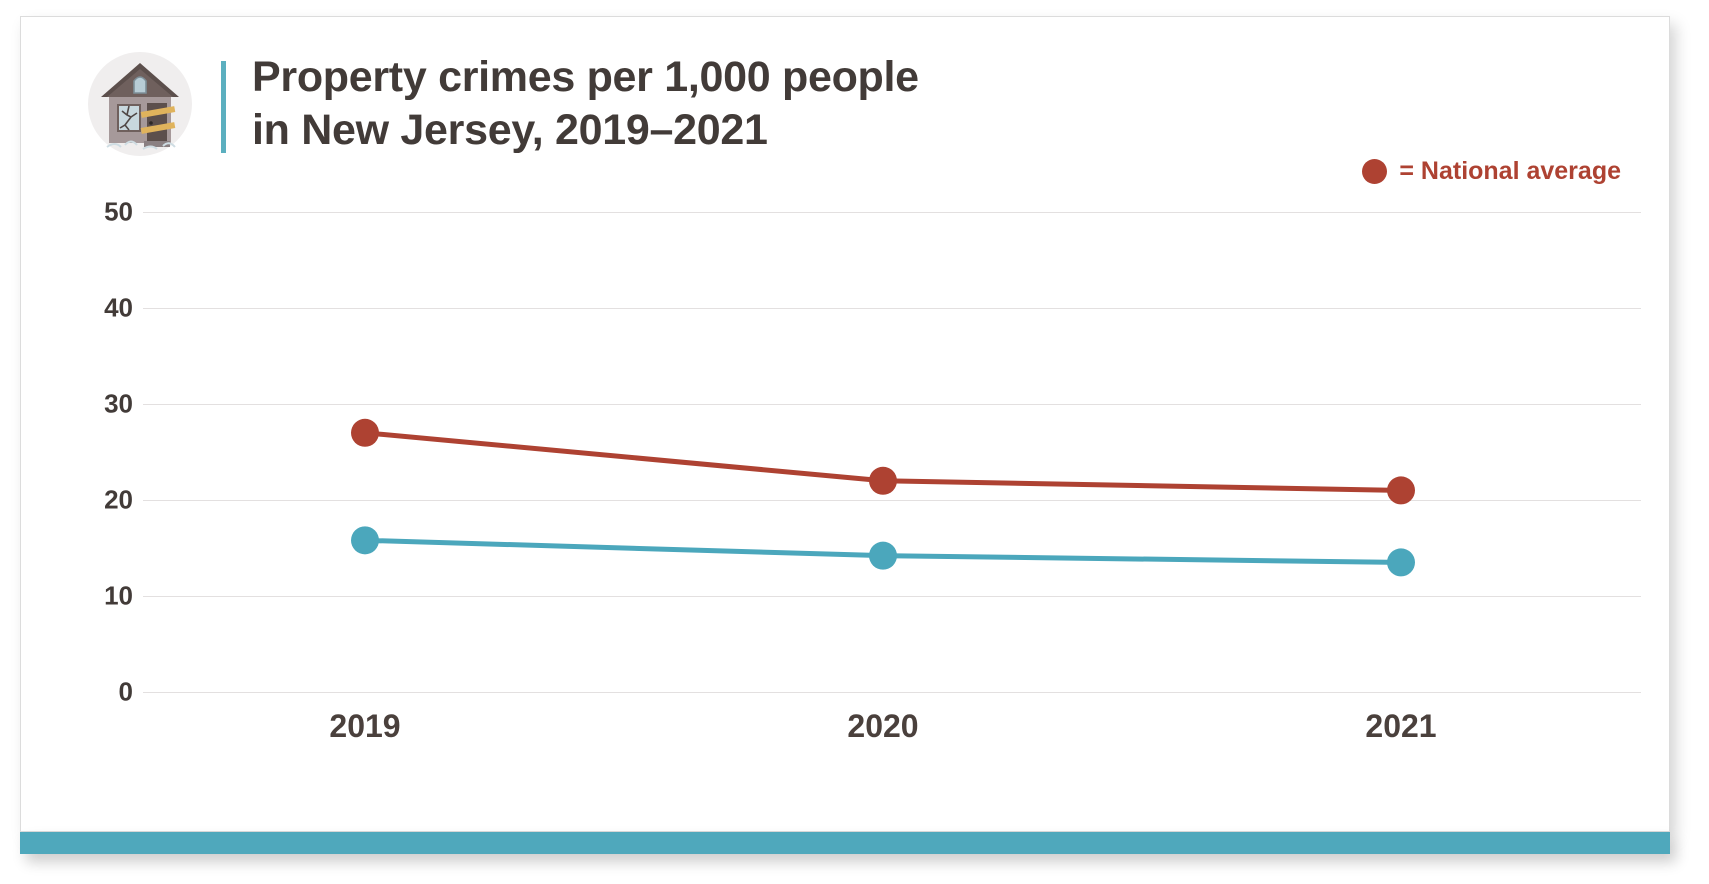 The image size is (1709, 884). What do you see at coordinates (118, 307) in the screenshot?
I see `y-axis-tick-label: 40` at bounding box center [118, 307].